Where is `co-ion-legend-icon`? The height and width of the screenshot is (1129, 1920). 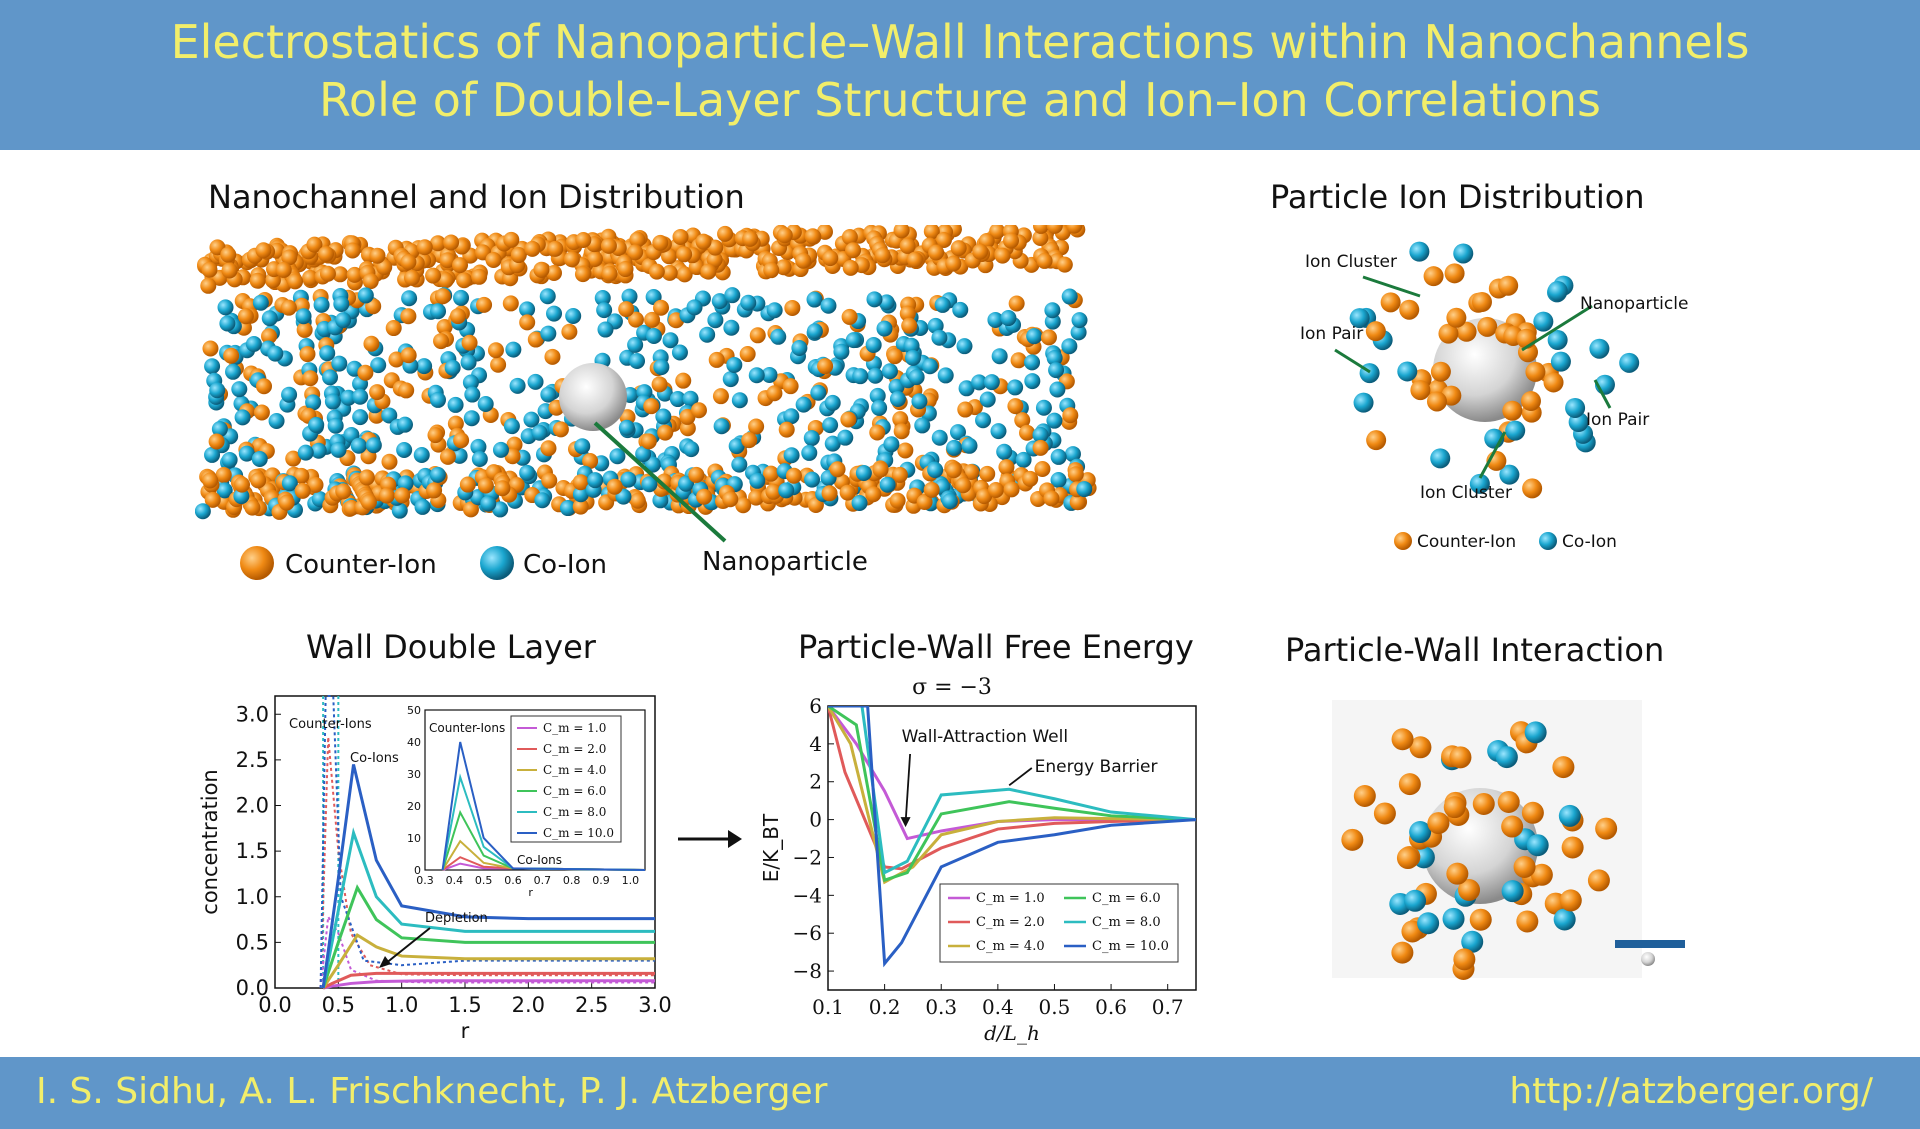
co-ion-legend-icon is located at coordinates (497, 563).